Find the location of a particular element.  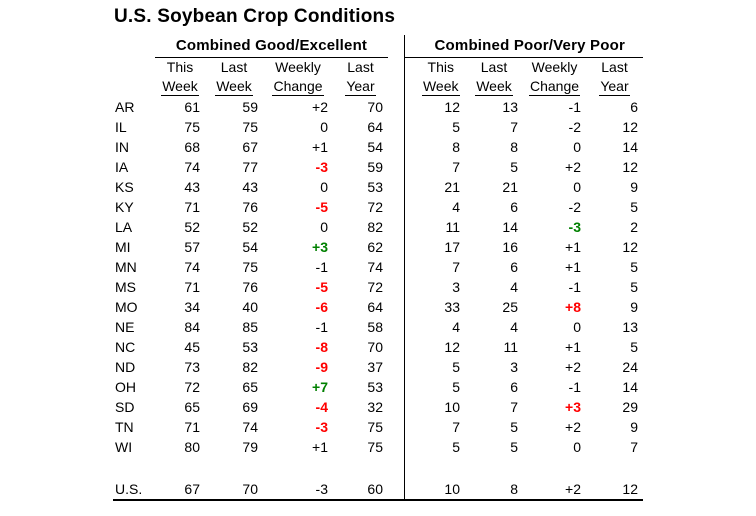

ge-last-year-value: 74 is located at coordinates (375, 267).